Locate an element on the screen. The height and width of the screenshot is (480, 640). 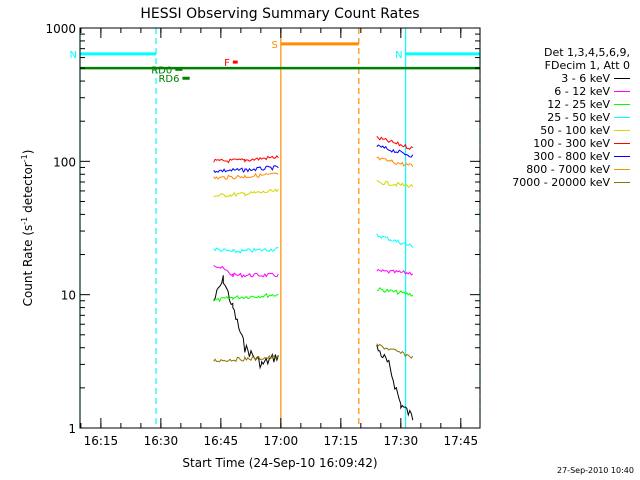
legend-label-4: 50 - 100 keV is located at coordinates (575, 130).